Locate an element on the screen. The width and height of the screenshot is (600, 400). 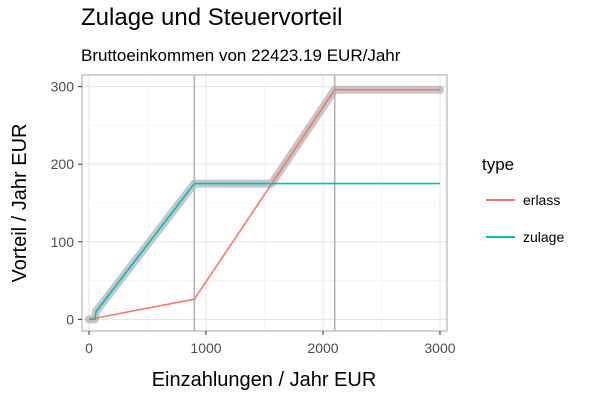
y-tick-label: 200 is located at coordinates (63, 164).